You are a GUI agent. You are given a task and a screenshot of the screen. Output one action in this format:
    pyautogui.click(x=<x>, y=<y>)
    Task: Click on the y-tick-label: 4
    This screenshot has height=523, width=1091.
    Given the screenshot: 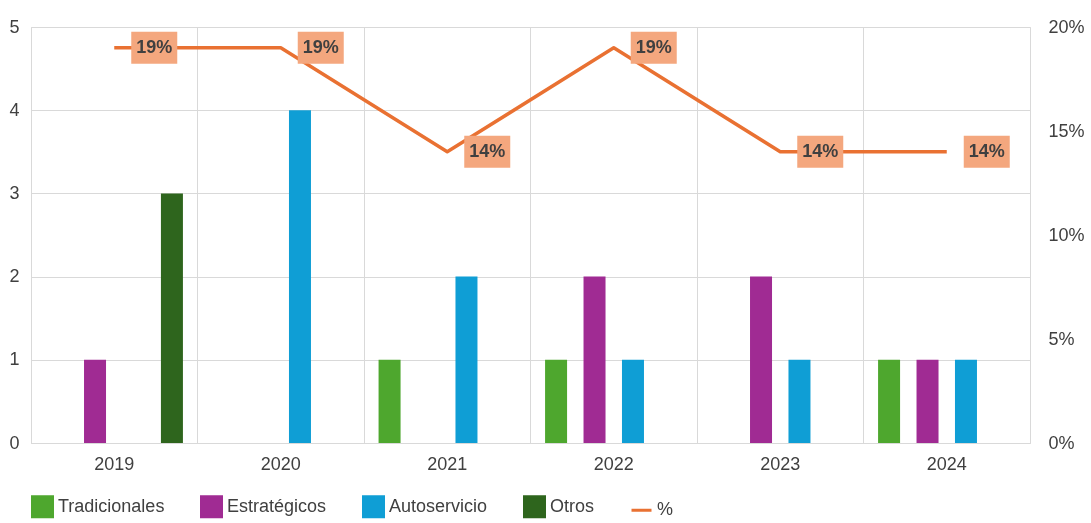 What is the action you would take?
    pyautogui.click(x=14, y=109)
    